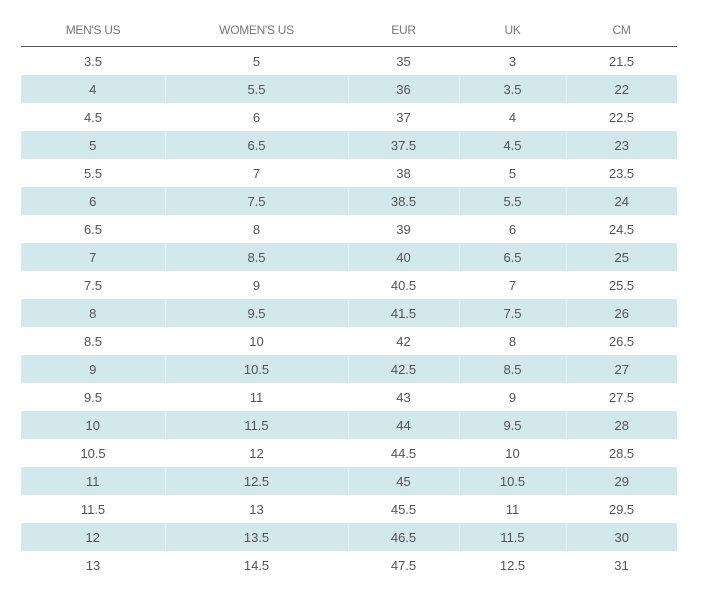  I want to click on size-row: 12 13.5 46.5 11.5 30, so click(349, 537).